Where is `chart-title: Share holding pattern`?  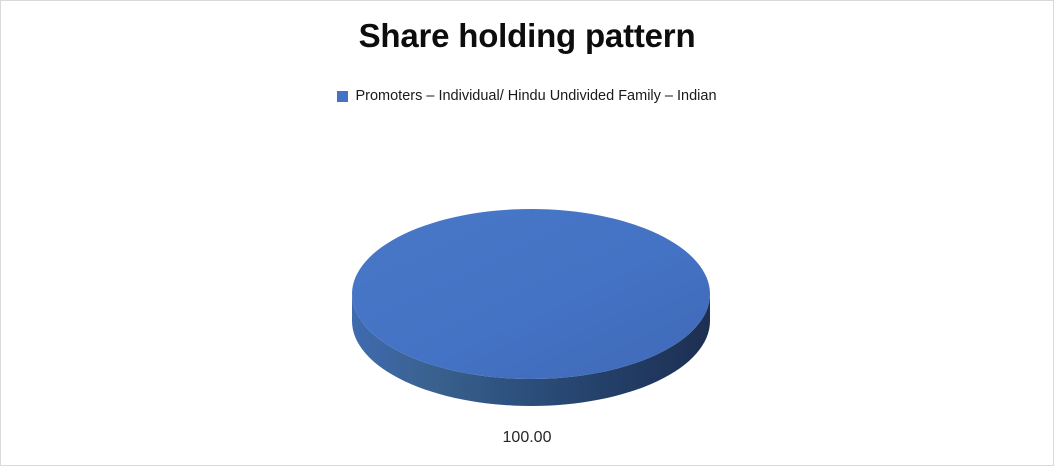 chart-title: Share holding pattern is located at coordinates (527, 35).